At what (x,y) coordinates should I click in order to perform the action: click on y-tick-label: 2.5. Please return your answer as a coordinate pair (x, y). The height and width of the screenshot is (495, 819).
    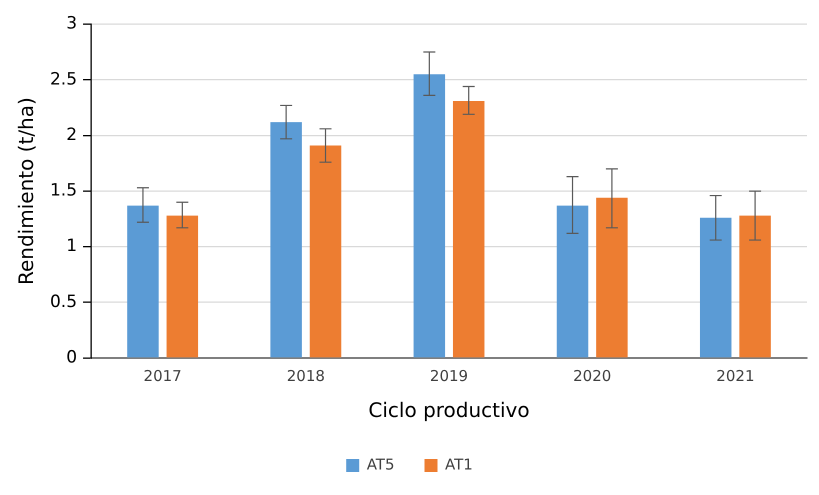
    Looking at the image, I should click on (64, 79).